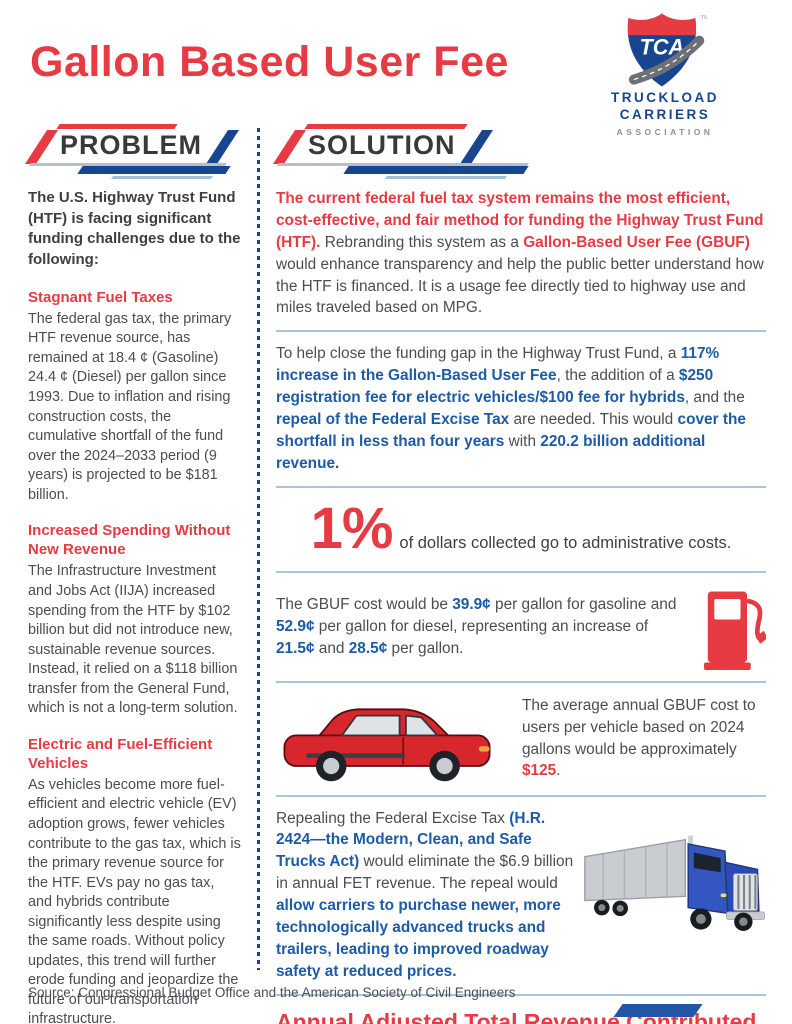  I want to click on blue-semi-truck-illustration, so click(674, 883).